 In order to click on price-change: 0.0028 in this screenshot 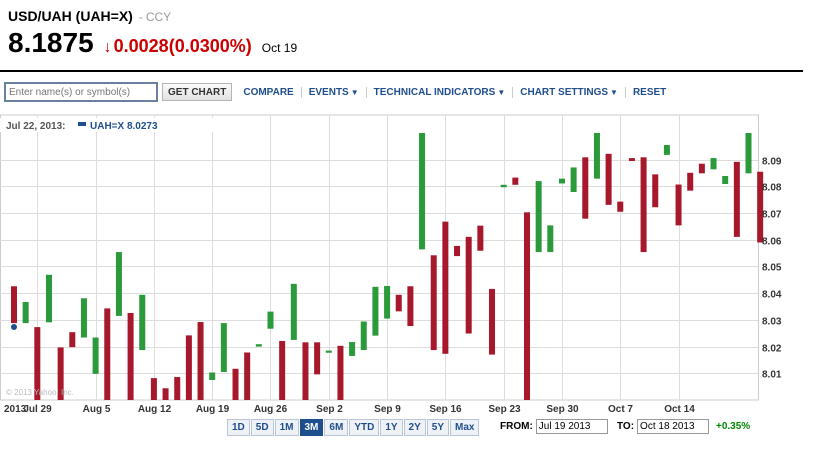, I will do `click(141, 46)`.